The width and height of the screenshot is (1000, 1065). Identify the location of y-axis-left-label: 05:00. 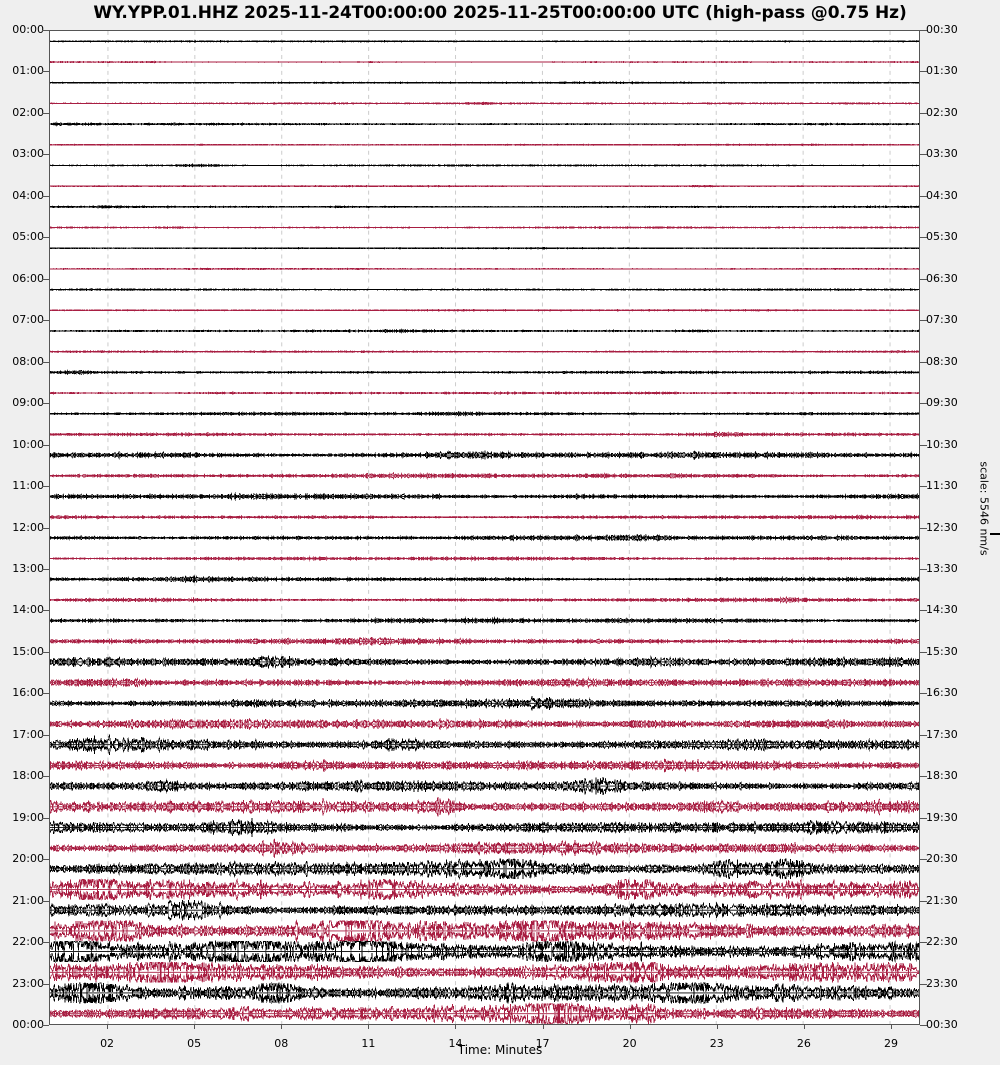
(28, 237).